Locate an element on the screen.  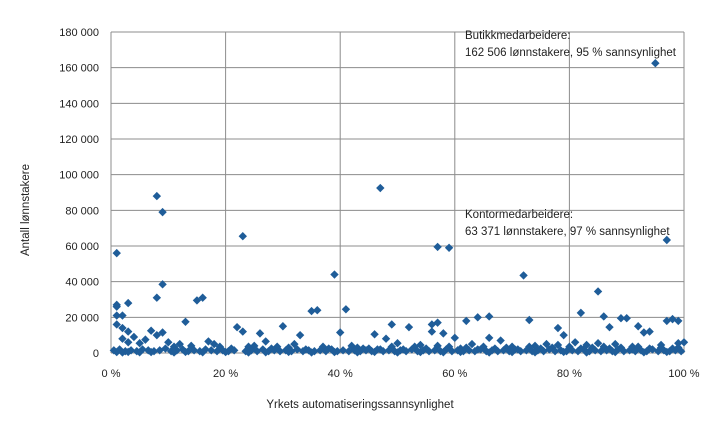
annotation-kontor-detail: 63 371 lønnstakere, 97 % sannsynlighet is located at coordinates (567, 232).